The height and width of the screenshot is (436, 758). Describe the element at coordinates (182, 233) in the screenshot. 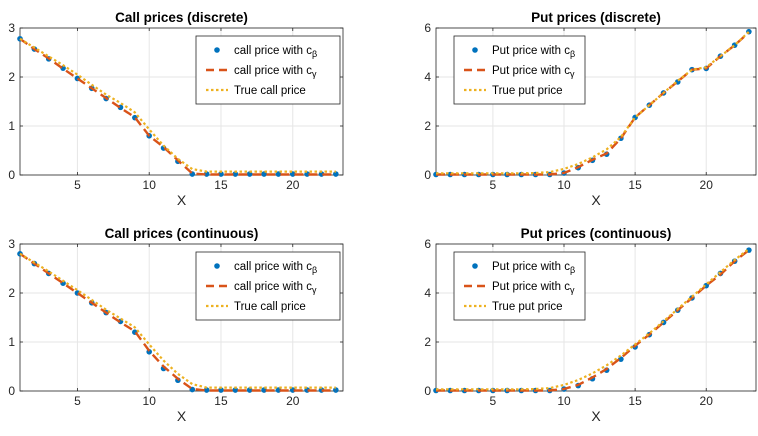

I see `chart-title: Call prices (continuous)` at that location.